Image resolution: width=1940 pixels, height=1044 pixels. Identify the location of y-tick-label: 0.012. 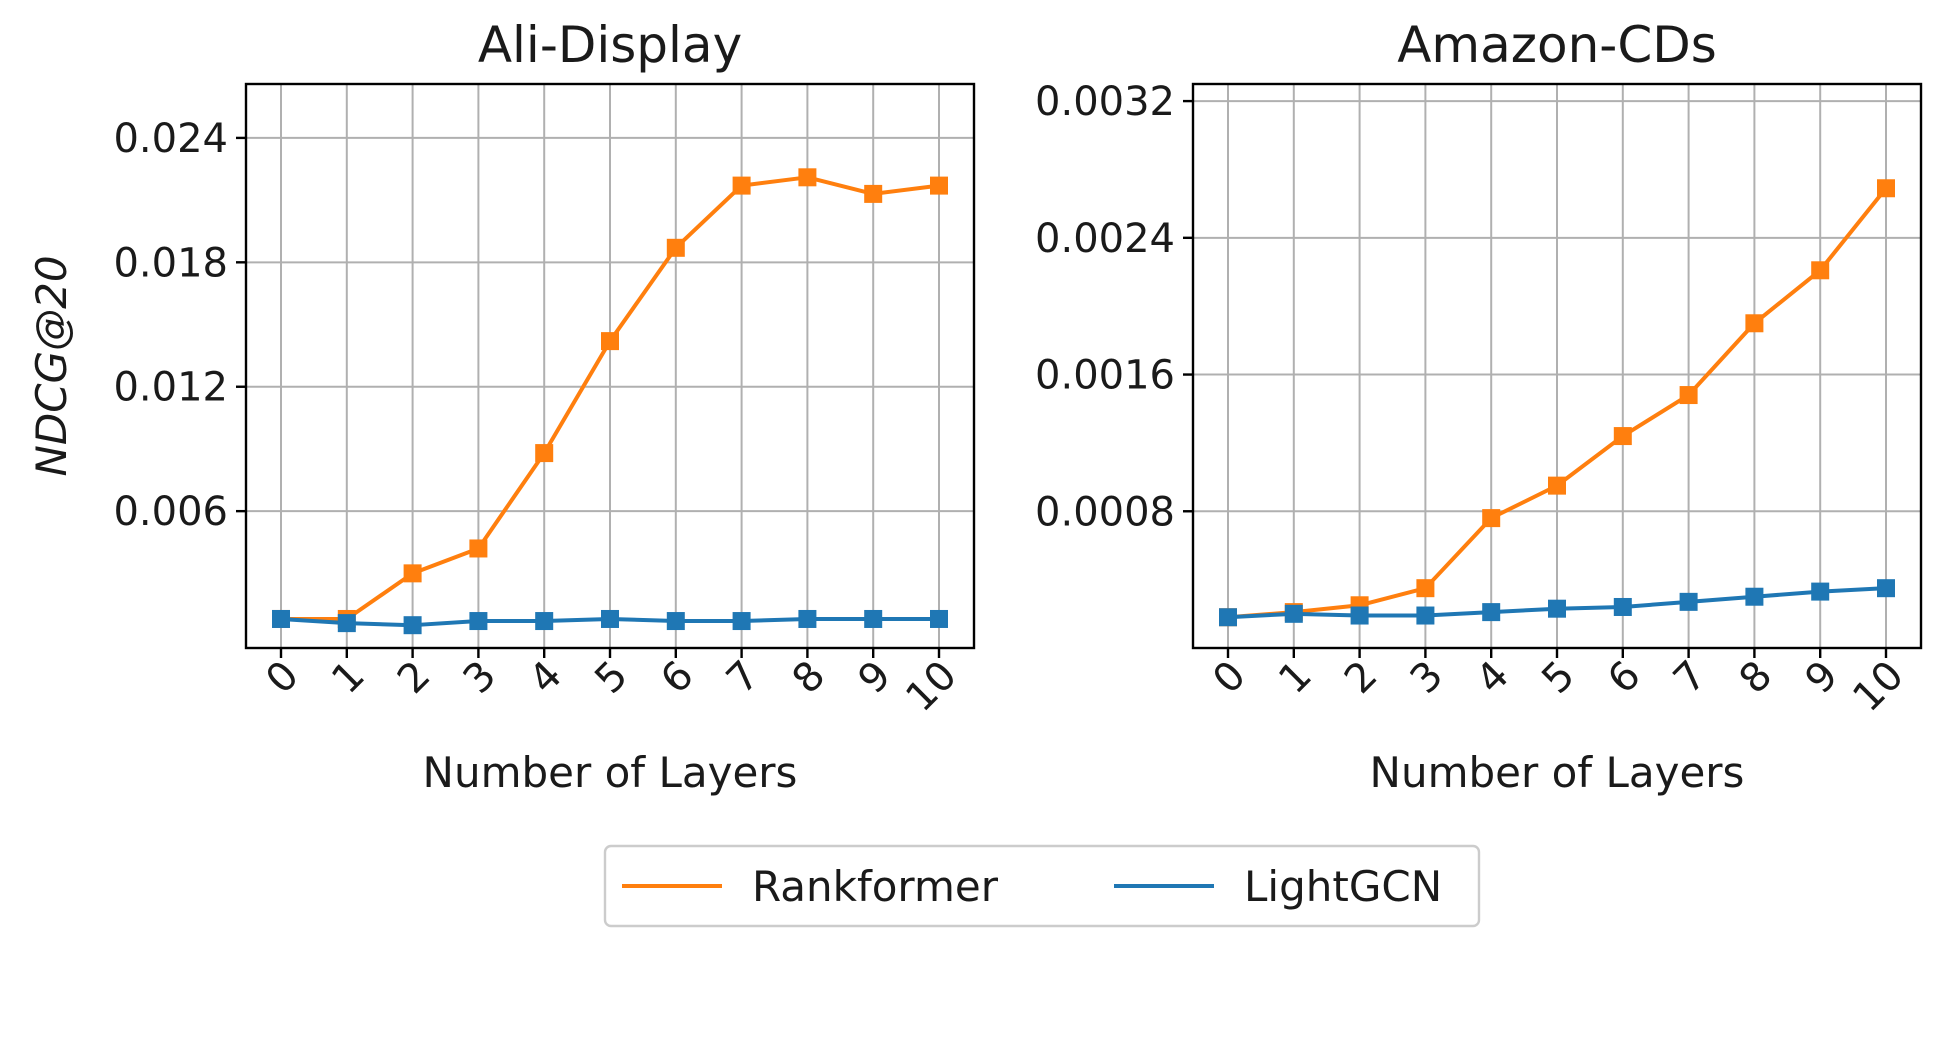
(170, 388).